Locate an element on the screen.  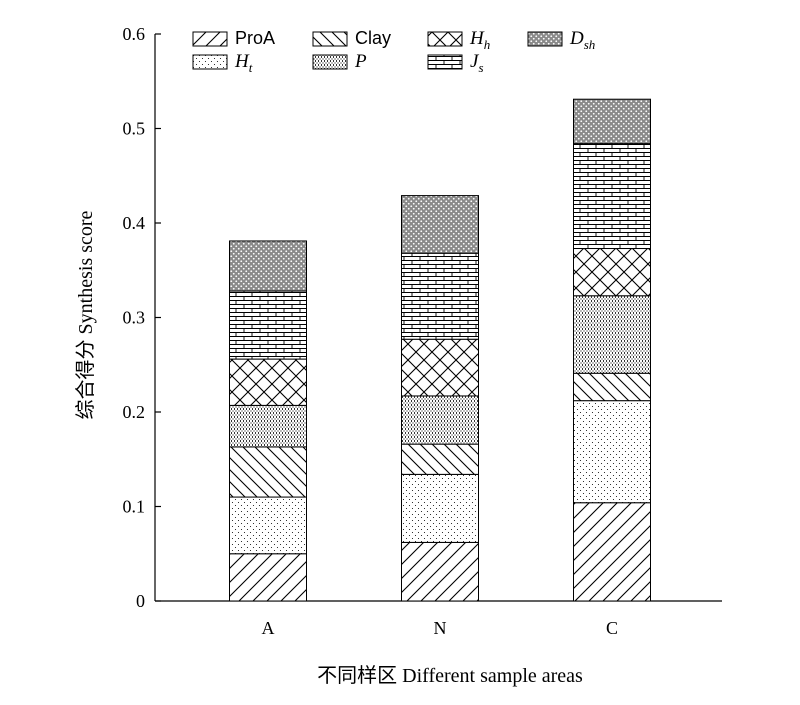
bar-segment-ht-c is located at coordinates (612, 452).